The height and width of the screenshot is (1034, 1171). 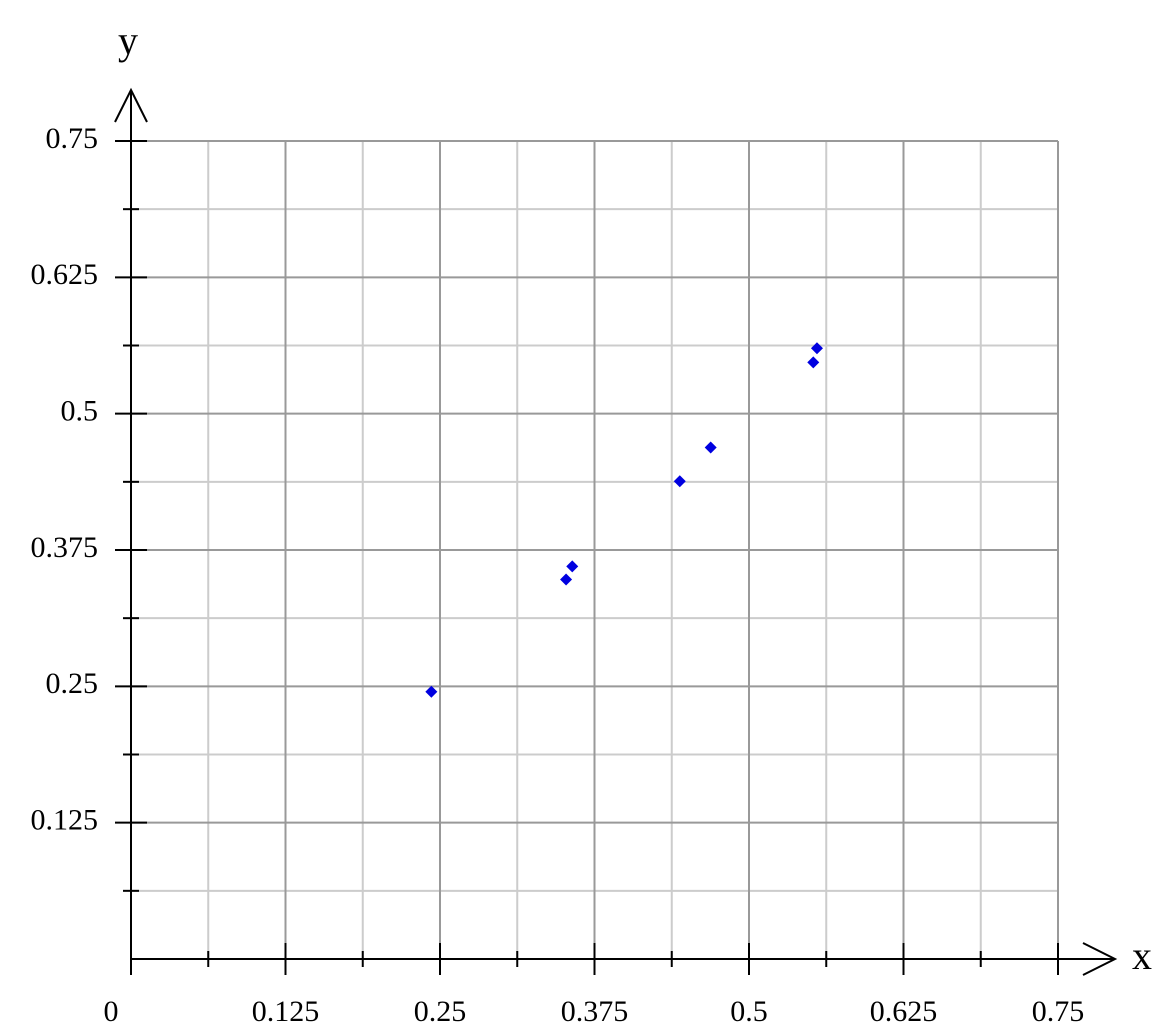 I want to click on x-tick-label: 0.625, so click(x=904, y=1011).